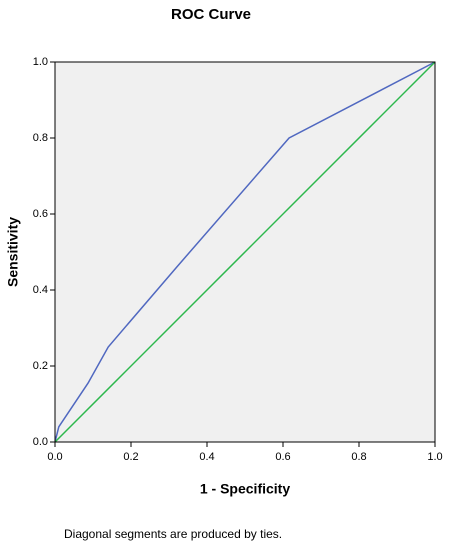  I want to click on x-tick-label: 1.0, so click(434, 457).